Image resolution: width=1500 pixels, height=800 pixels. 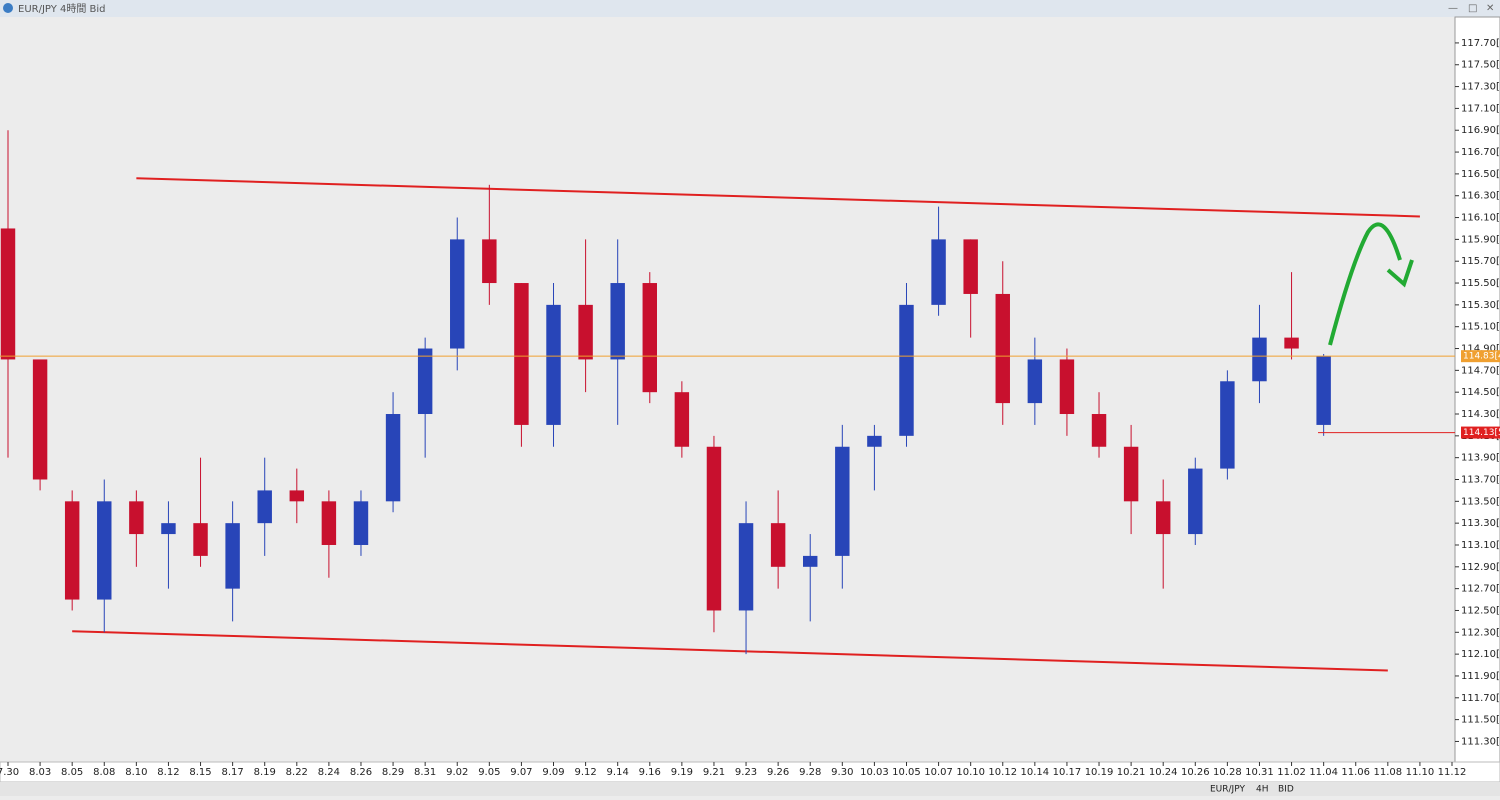 What do you see at coordinates (650, 772) in the screenshot?
I see `x-tick-label: 9.16` at bounding box center [650, 772].